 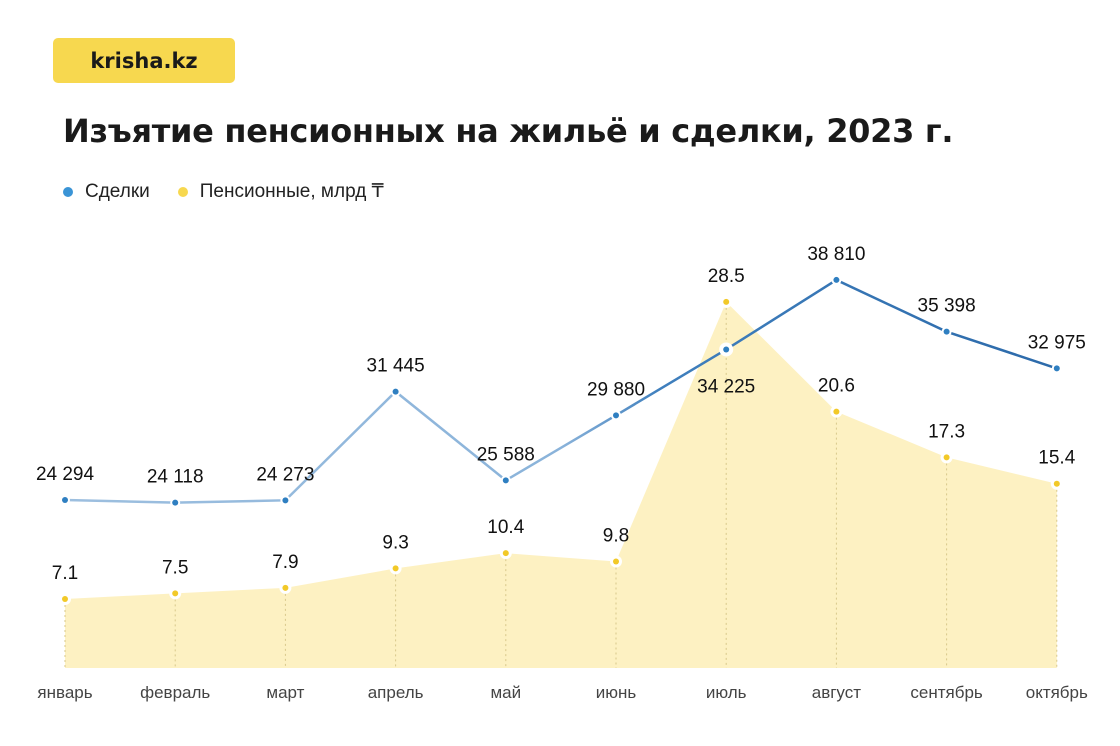 I want to click on pension-data-label: 9.8, so click(x=616, y=535).